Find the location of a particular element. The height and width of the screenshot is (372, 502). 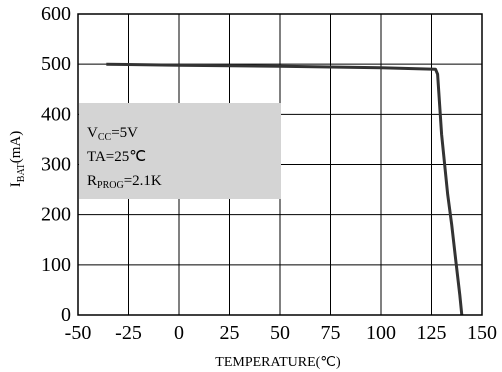

y-tick-label: 200 is located at coordinates (56, 215).